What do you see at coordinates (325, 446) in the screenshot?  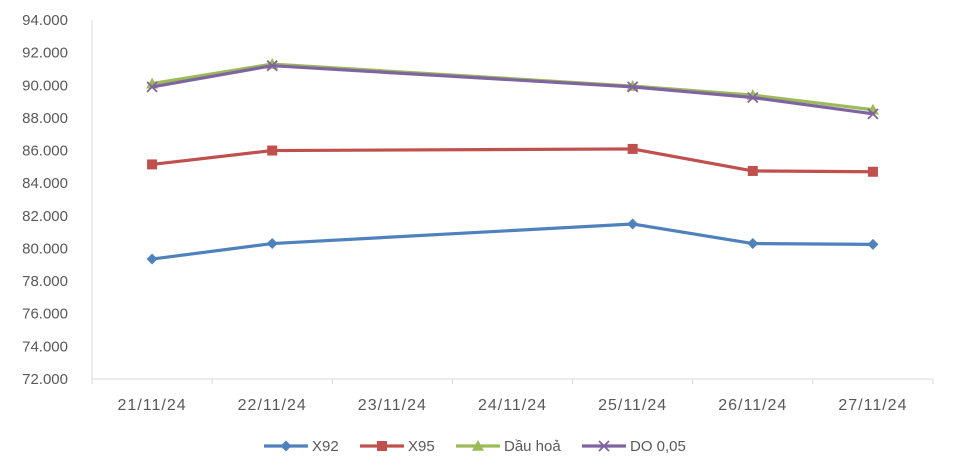 I see `legend-label: X92` at bounding box center [325, 446].